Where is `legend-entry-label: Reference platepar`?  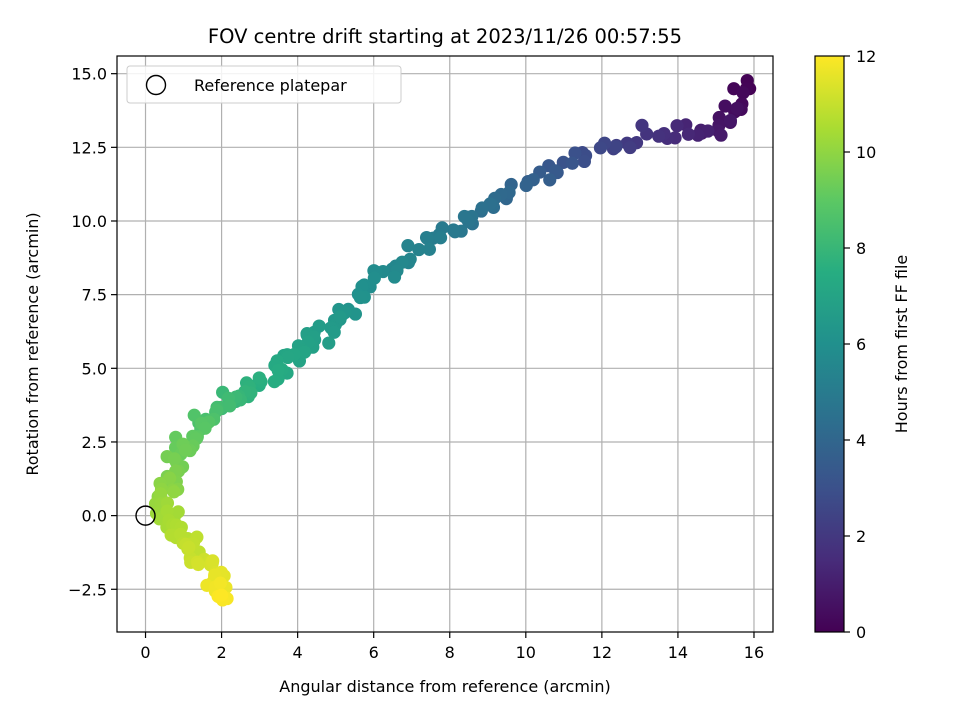 legend-entry-label: Reference platepar is located at coordinates (270, 85).